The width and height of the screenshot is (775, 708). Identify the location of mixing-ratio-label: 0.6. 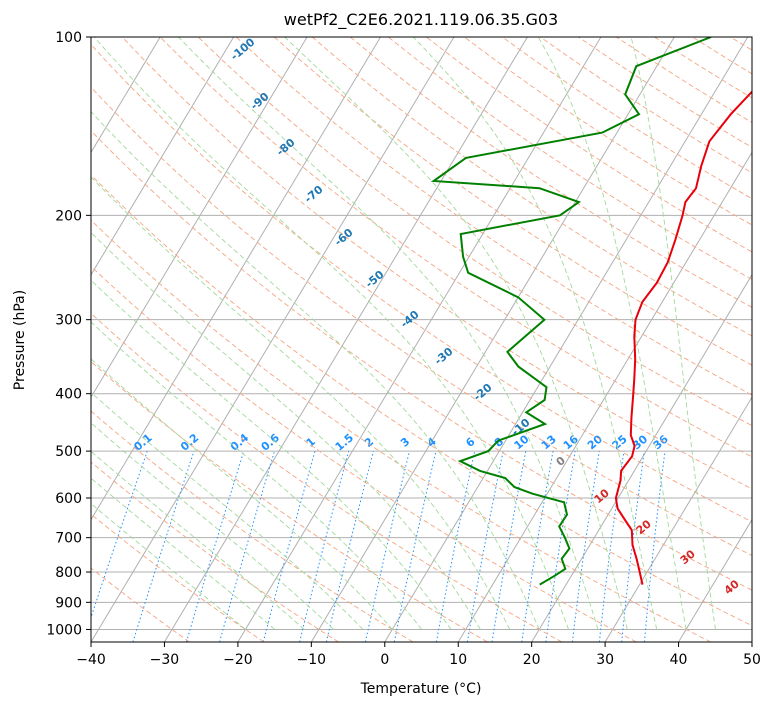
(271, 442).